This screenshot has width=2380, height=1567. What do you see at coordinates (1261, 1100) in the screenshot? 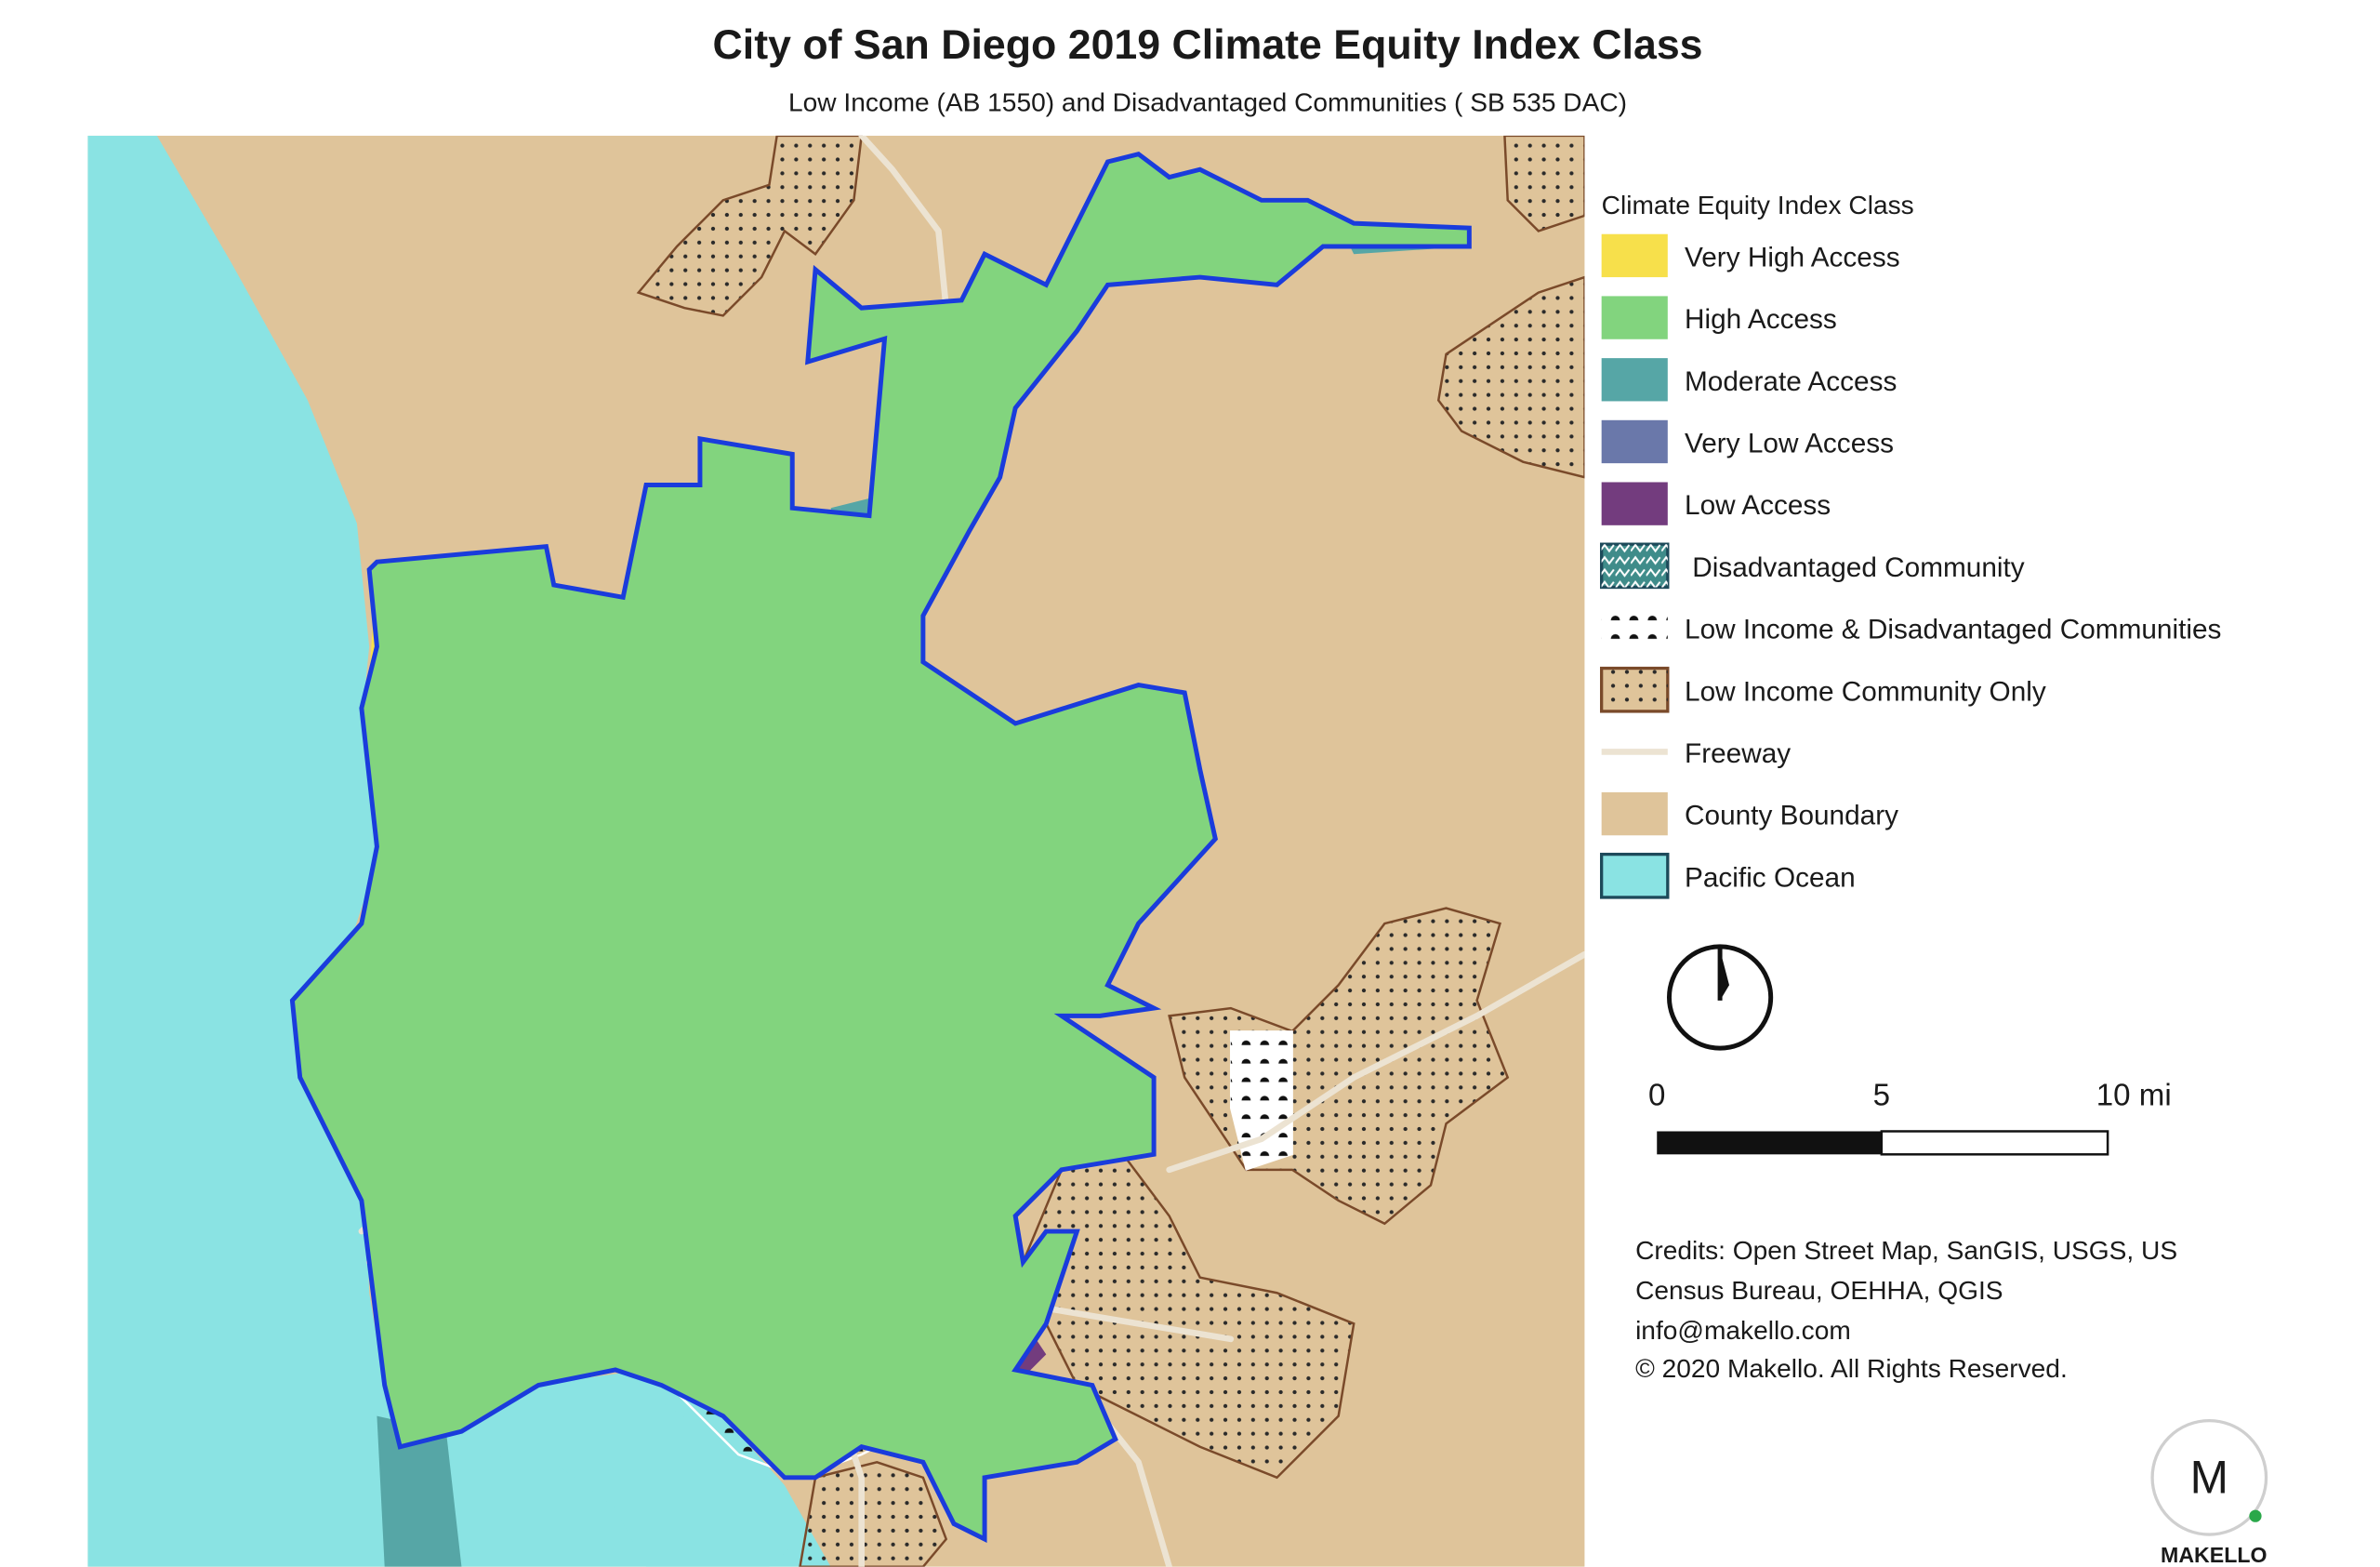
I see `low-income-disadvantaged-pattern` at bounding box center [1261, 1100].